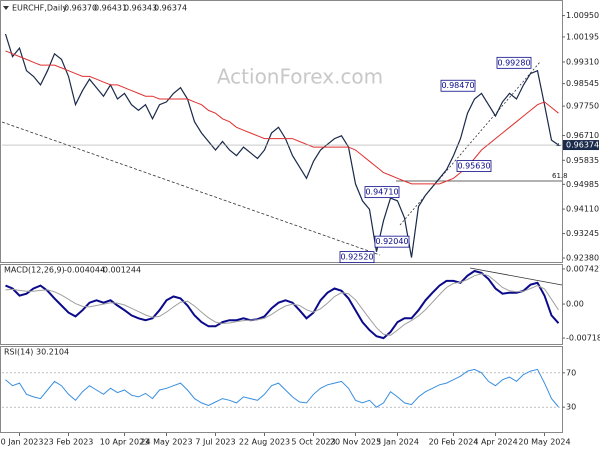  What do you see at coordinates (300, 77) in the screenshot?
I see `watermark: ActionForex.com` at bounding box center [300, 77].